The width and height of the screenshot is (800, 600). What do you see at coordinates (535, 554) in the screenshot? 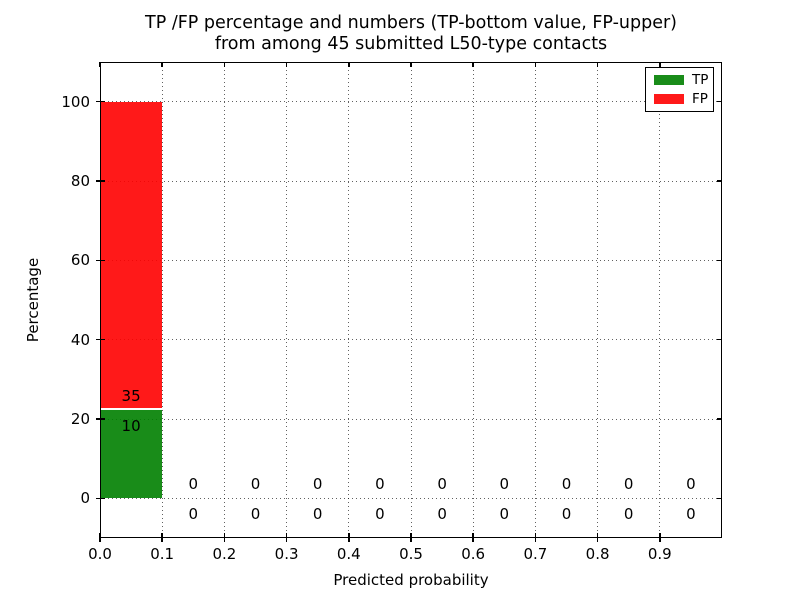
I see `x-tick-label: 0.7` at bounding box center [535, 554].